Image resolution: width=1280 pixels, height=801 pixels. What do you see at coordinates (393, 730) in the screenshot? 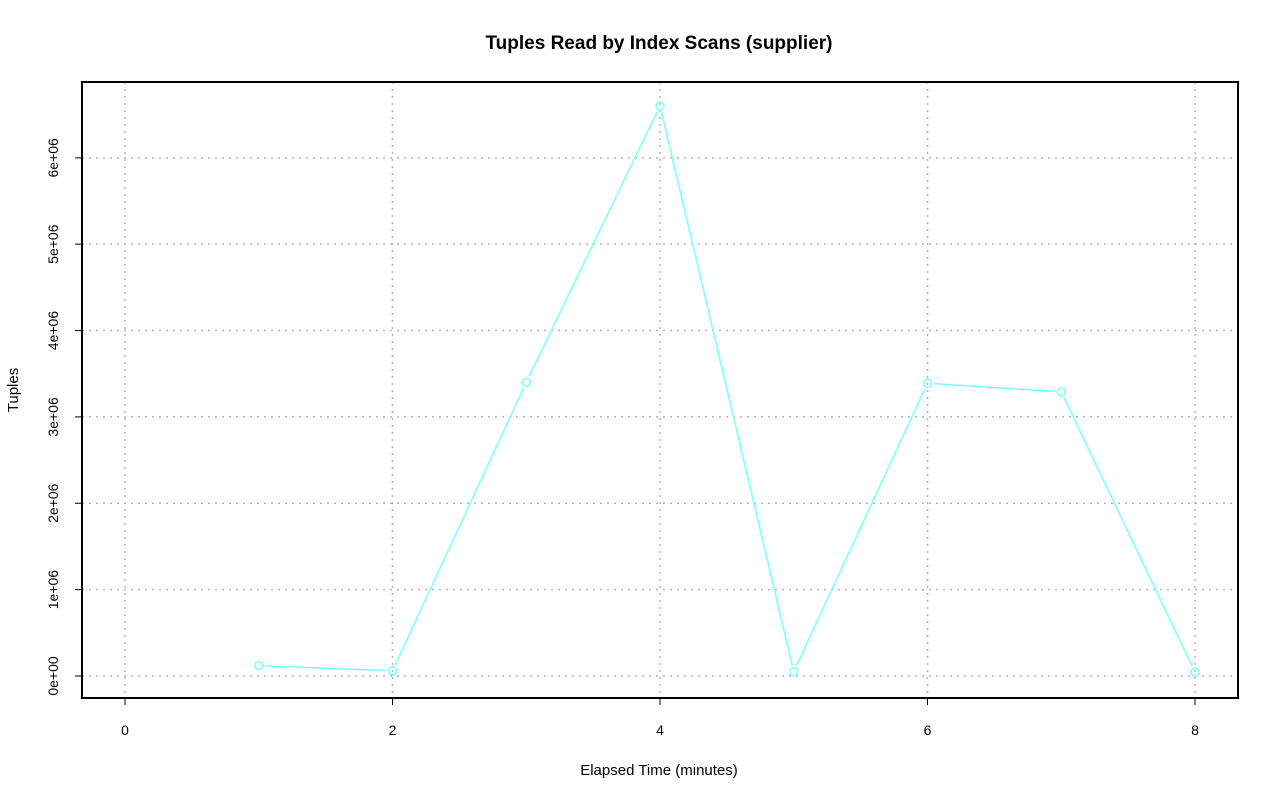
I see `x-tick-label: 2` at bounding box center [393, 730].